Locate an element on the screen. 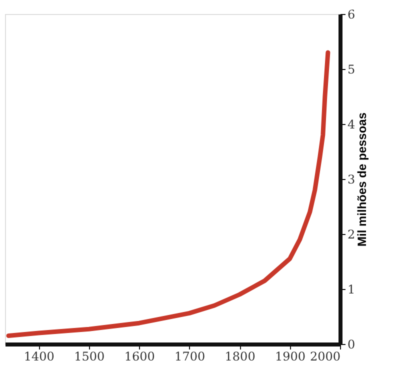 The width and height of the screenshot is (403, 369). x-tick-label: 1500 is located at coordinates (89, 357).